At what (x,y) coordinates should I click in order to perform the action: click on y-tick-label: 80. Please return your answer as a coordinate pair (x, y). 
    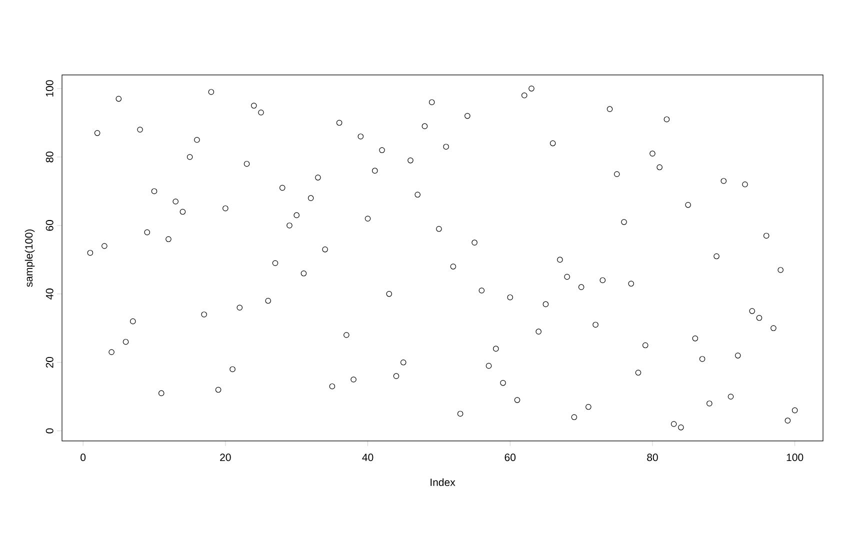
    Looking at the image, I should click on (50, 157).